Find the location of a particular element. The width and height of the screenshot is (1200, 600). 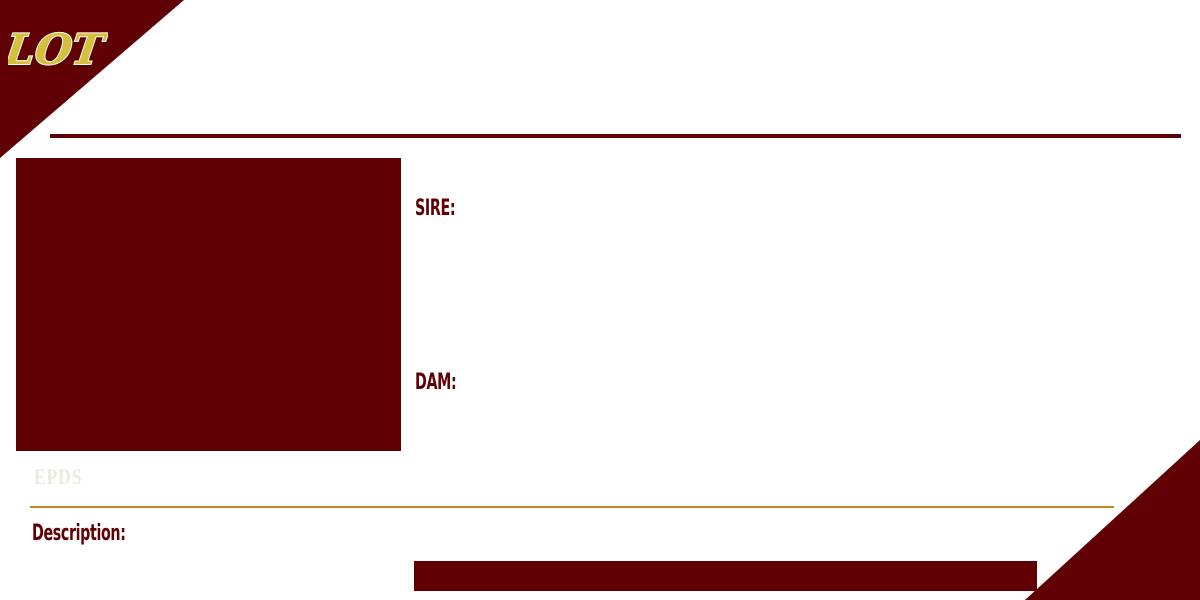

description-divider is located at coordinates (572, 507).